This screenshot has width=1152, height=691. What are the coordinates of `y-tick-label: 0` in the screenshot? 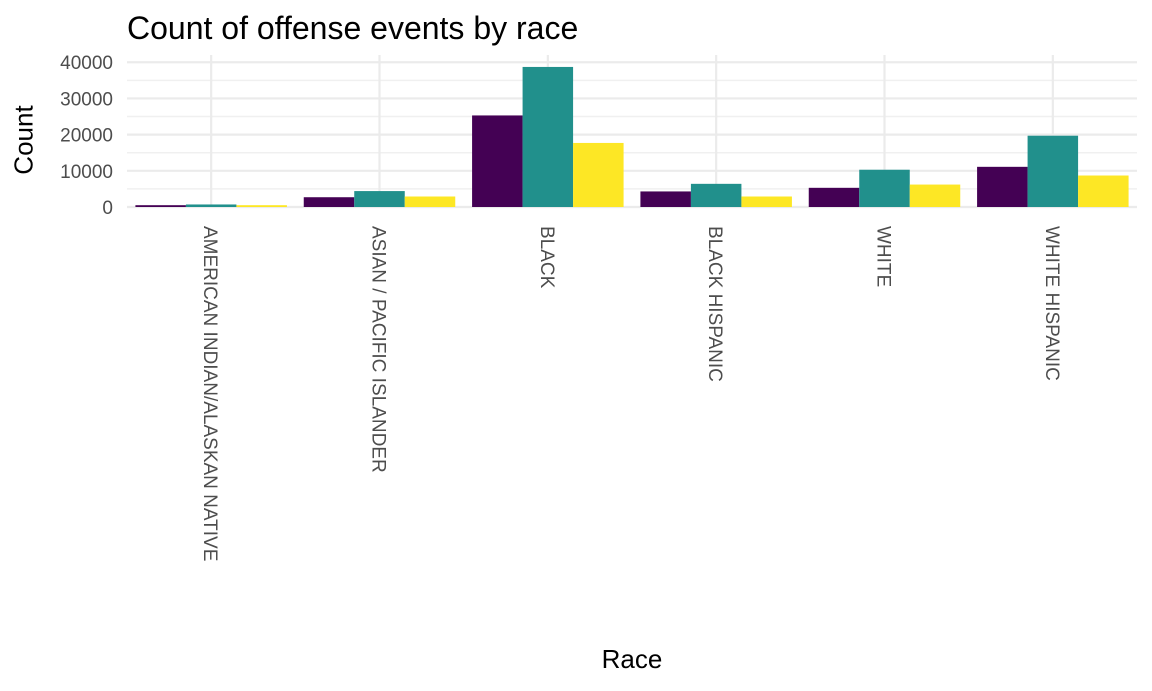 It's located at (107, 208).